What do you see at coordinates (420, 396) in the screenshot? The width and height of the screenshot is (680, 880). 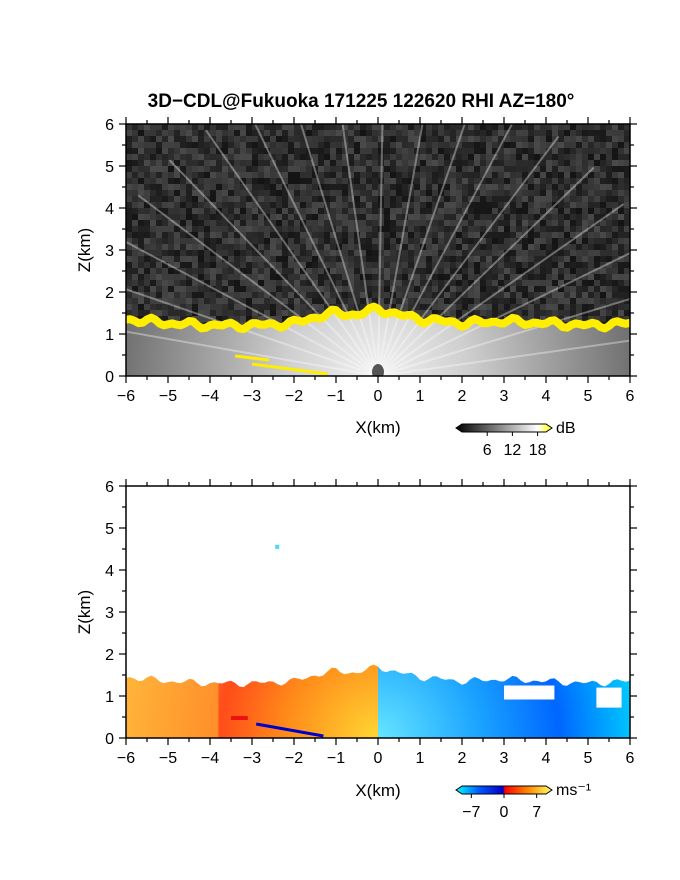 I see `backscatter-xtick-label: 1` at bounding box center [420, 396].